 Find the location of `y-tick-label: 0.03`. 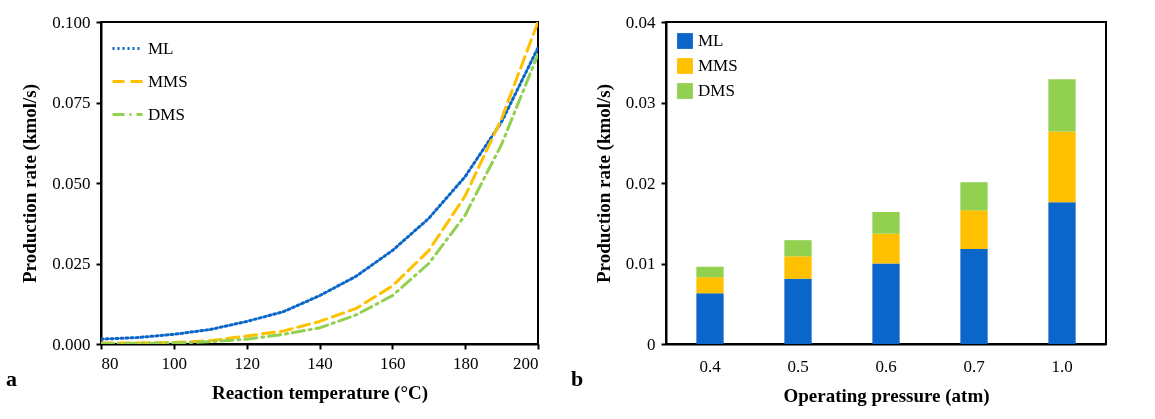

y-tick-label: 0.03 is located at coordinates (640, 102).